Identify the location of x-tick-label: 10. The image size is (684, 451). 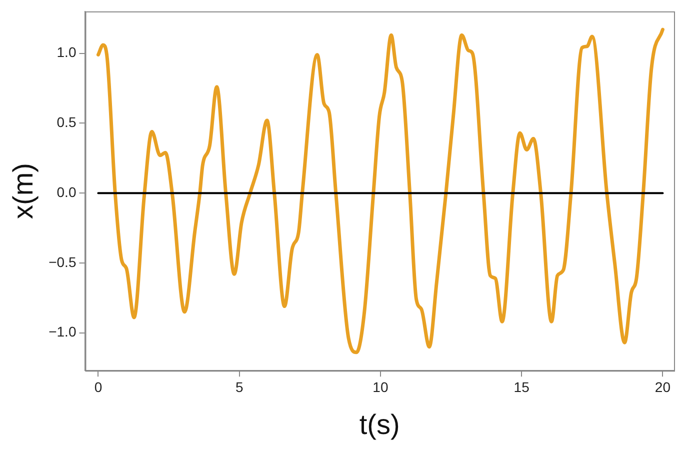
(380, 386).